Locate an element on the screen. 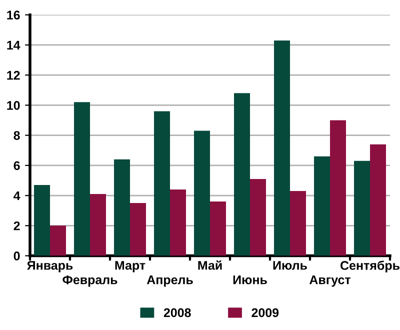 This screenshot has width=400, height=330. legend-label: 2009 is located at coordinates (265, 313).